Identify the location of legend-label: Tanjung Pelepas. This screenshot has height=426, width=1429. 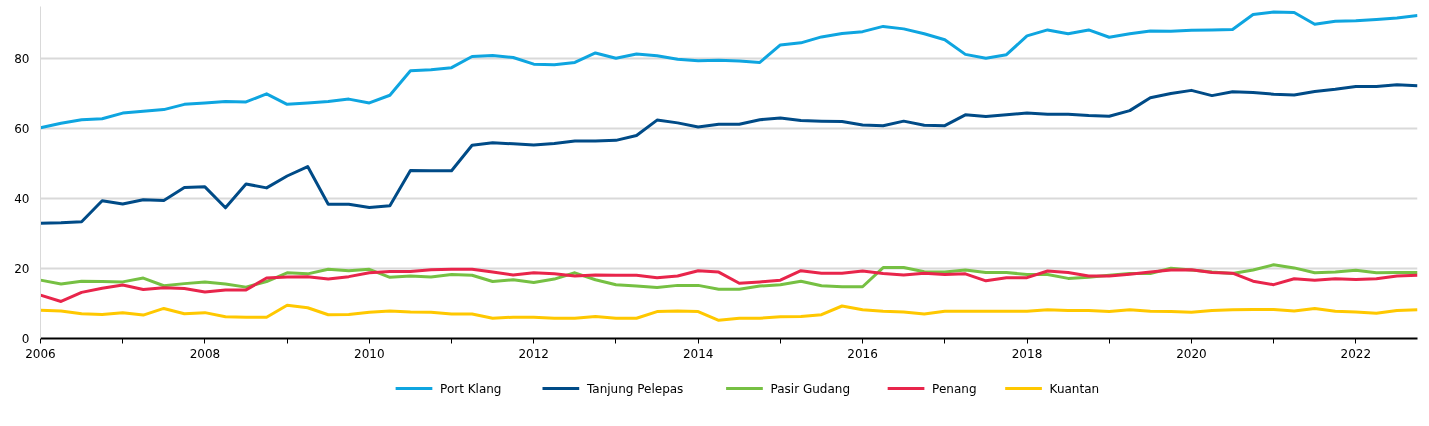
(634, 388).